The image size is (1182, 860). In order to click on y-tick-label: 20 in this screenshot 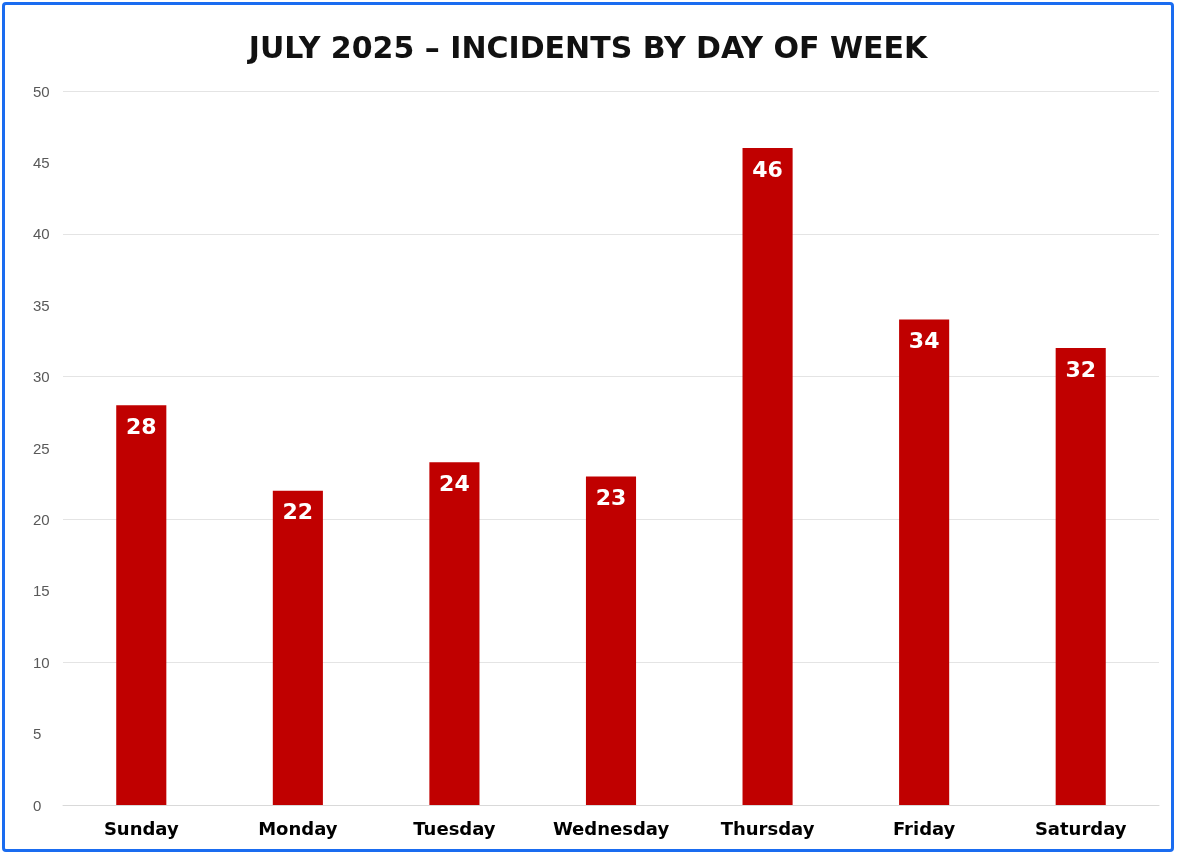, I will do `click(41, 519)`.